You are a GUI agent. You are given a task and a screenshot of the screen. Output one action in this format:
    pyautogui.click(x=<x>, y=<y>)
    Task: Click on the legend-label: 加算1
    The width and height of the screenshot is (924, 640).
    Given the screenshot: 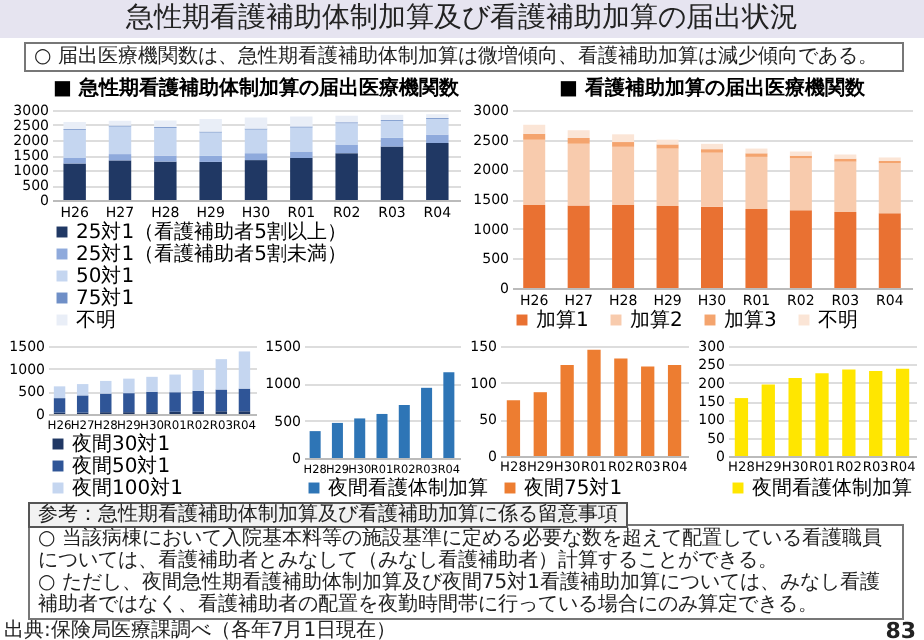 What is the action you would take?
    pyautogui.click(x=562, y=320)
    